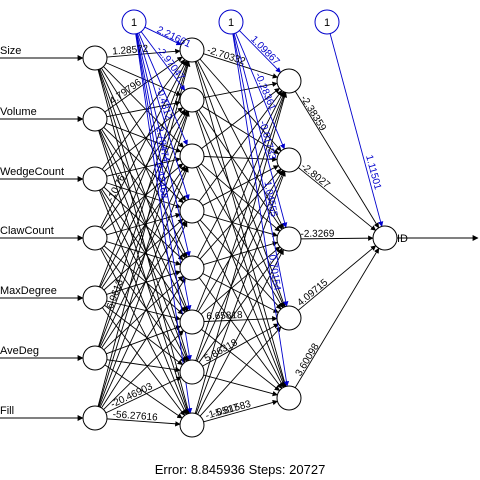 This screenshot has width=480, height=480. I want to click on bias-node-label: 1, so click(134, 23).